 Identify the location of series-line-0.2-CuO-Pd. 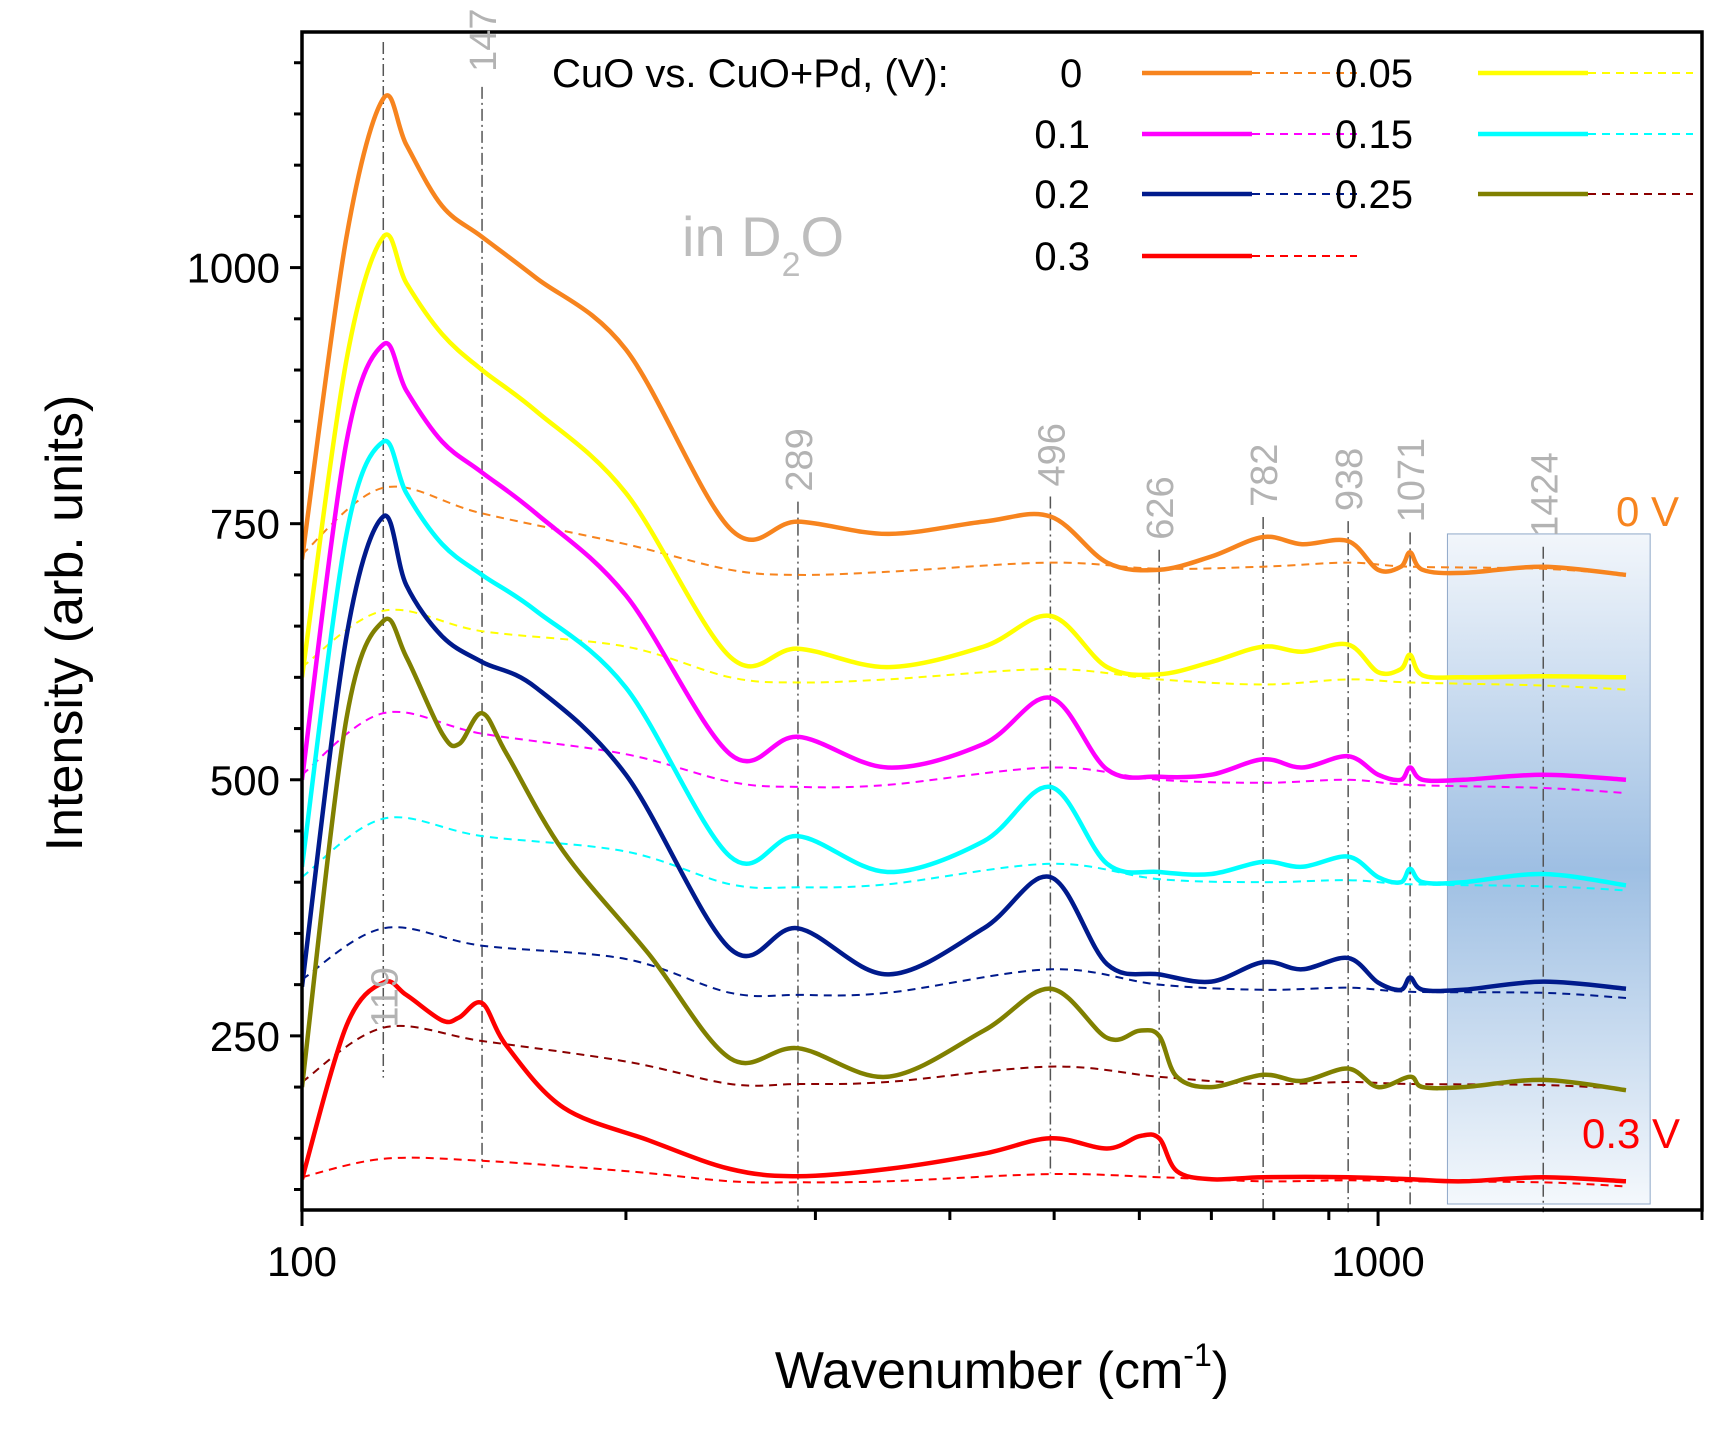
(964, 962).